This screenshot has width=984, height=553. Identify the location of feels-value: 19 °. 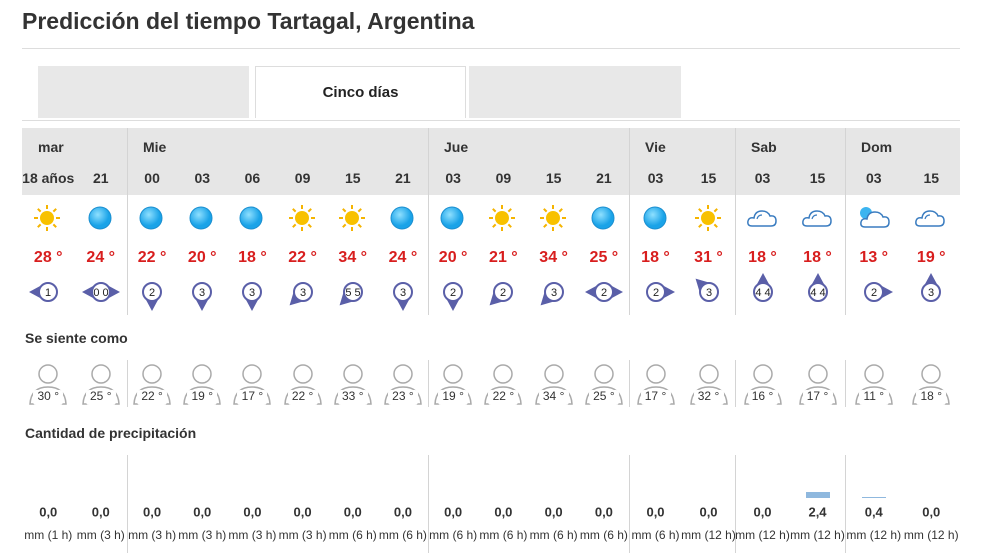
(453, 396).